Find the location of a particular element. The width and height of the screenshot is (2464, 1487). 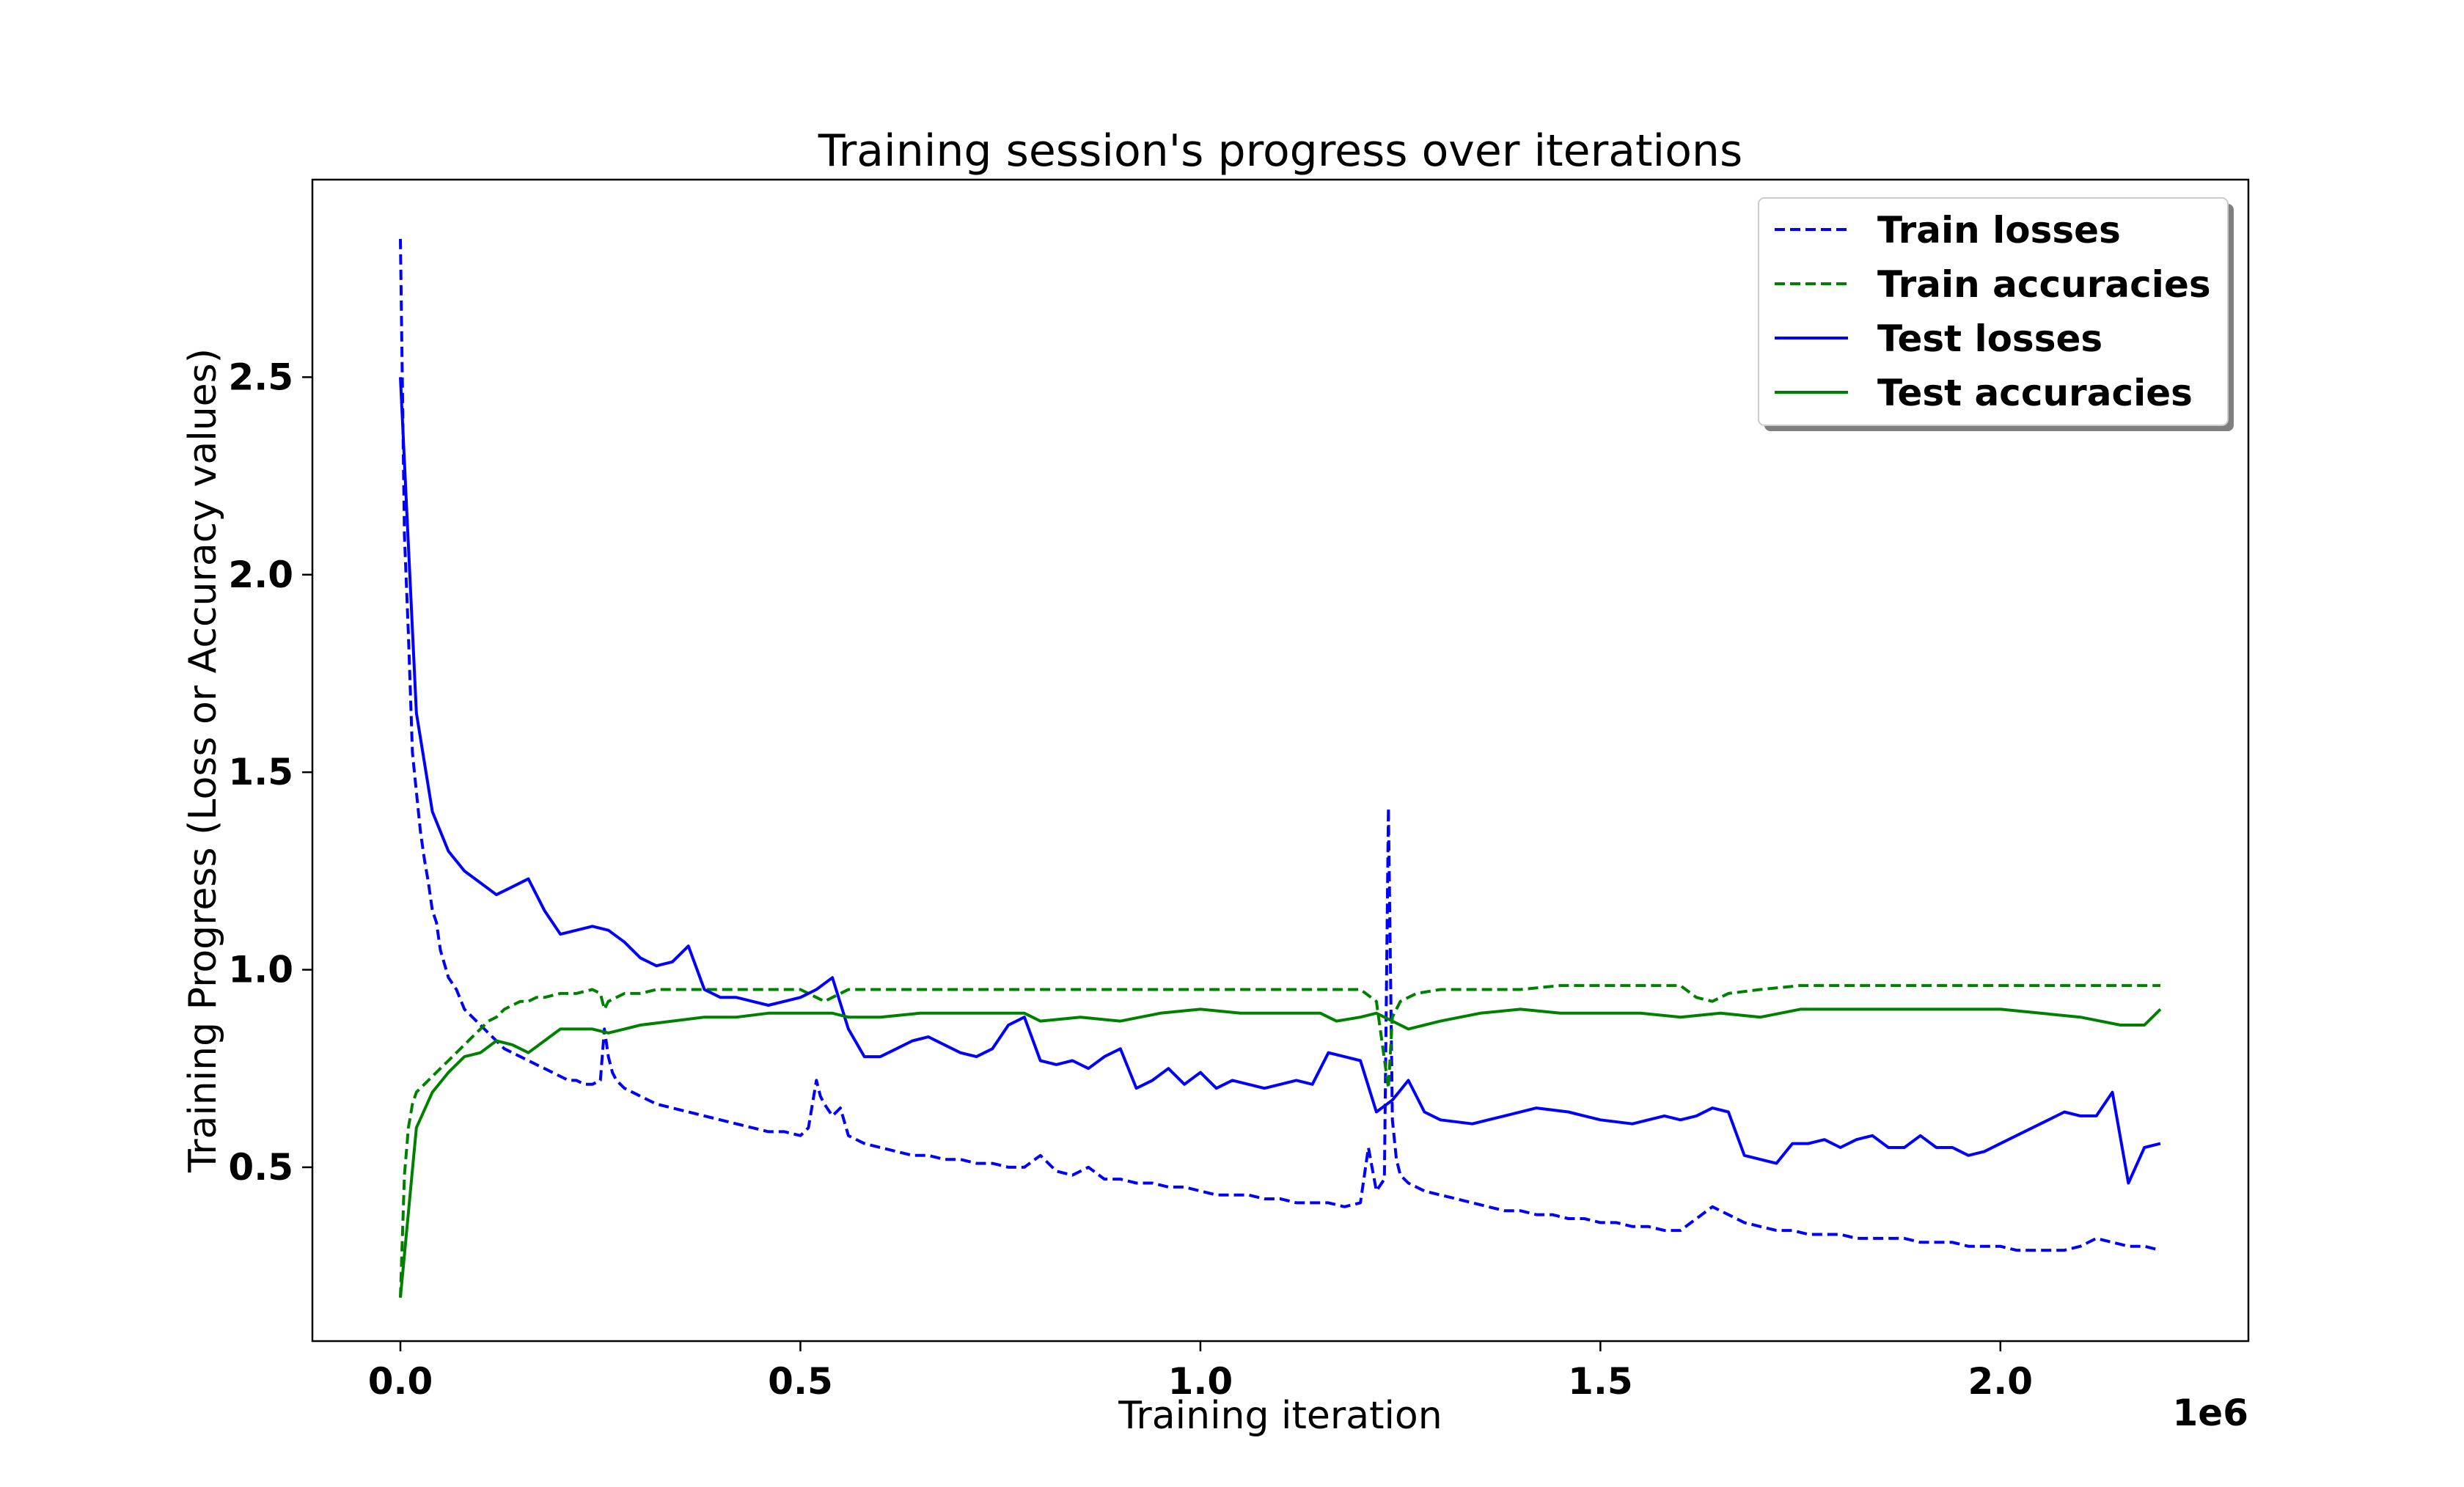

x-tick-label: 1.0 is located at coordinates (1200, 1381).